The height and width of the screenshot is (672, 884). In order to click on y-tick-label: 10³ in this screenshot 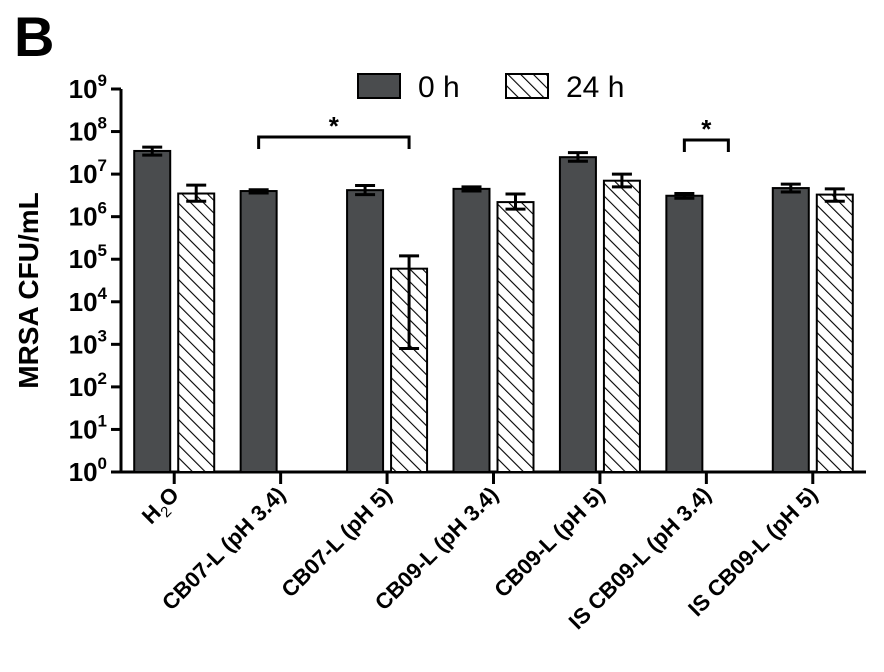, I will do `click(88, 342)`.